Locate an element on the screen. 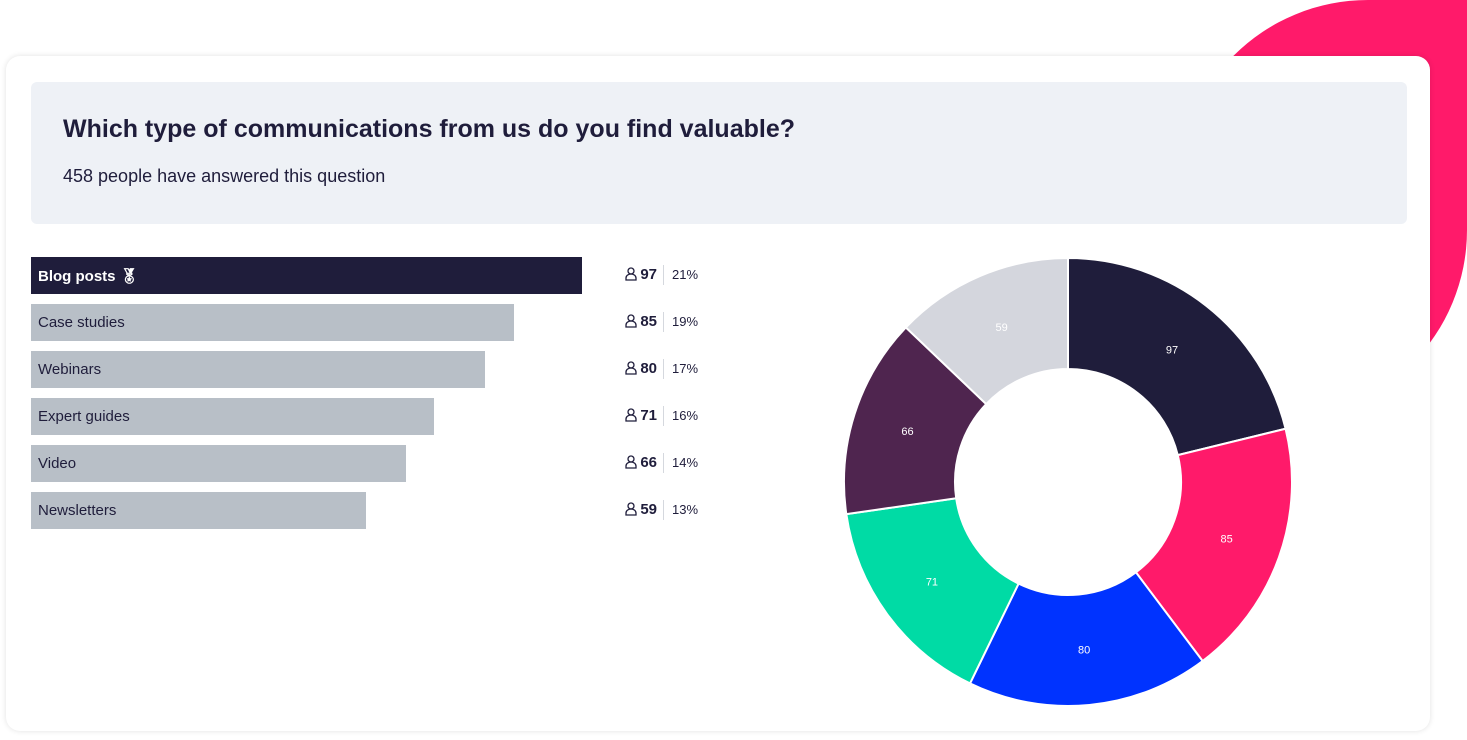 This screenshot has height=740, width=1467. slice-label: 80 is located at coordinates (1084, 651).